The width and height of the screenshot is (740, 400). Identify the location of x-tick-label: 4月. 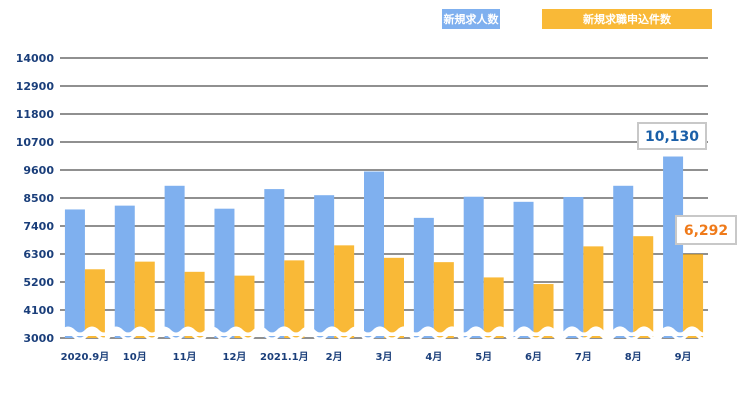
(433, 357).